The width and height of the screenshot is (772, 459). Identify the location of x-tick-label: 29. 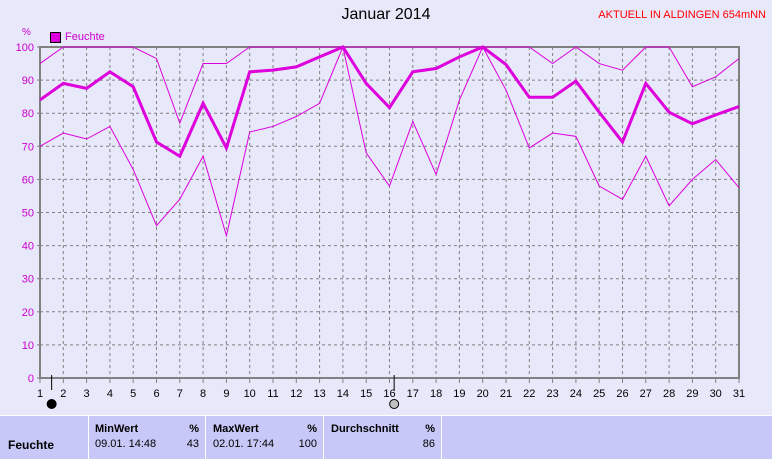
(692, 394).